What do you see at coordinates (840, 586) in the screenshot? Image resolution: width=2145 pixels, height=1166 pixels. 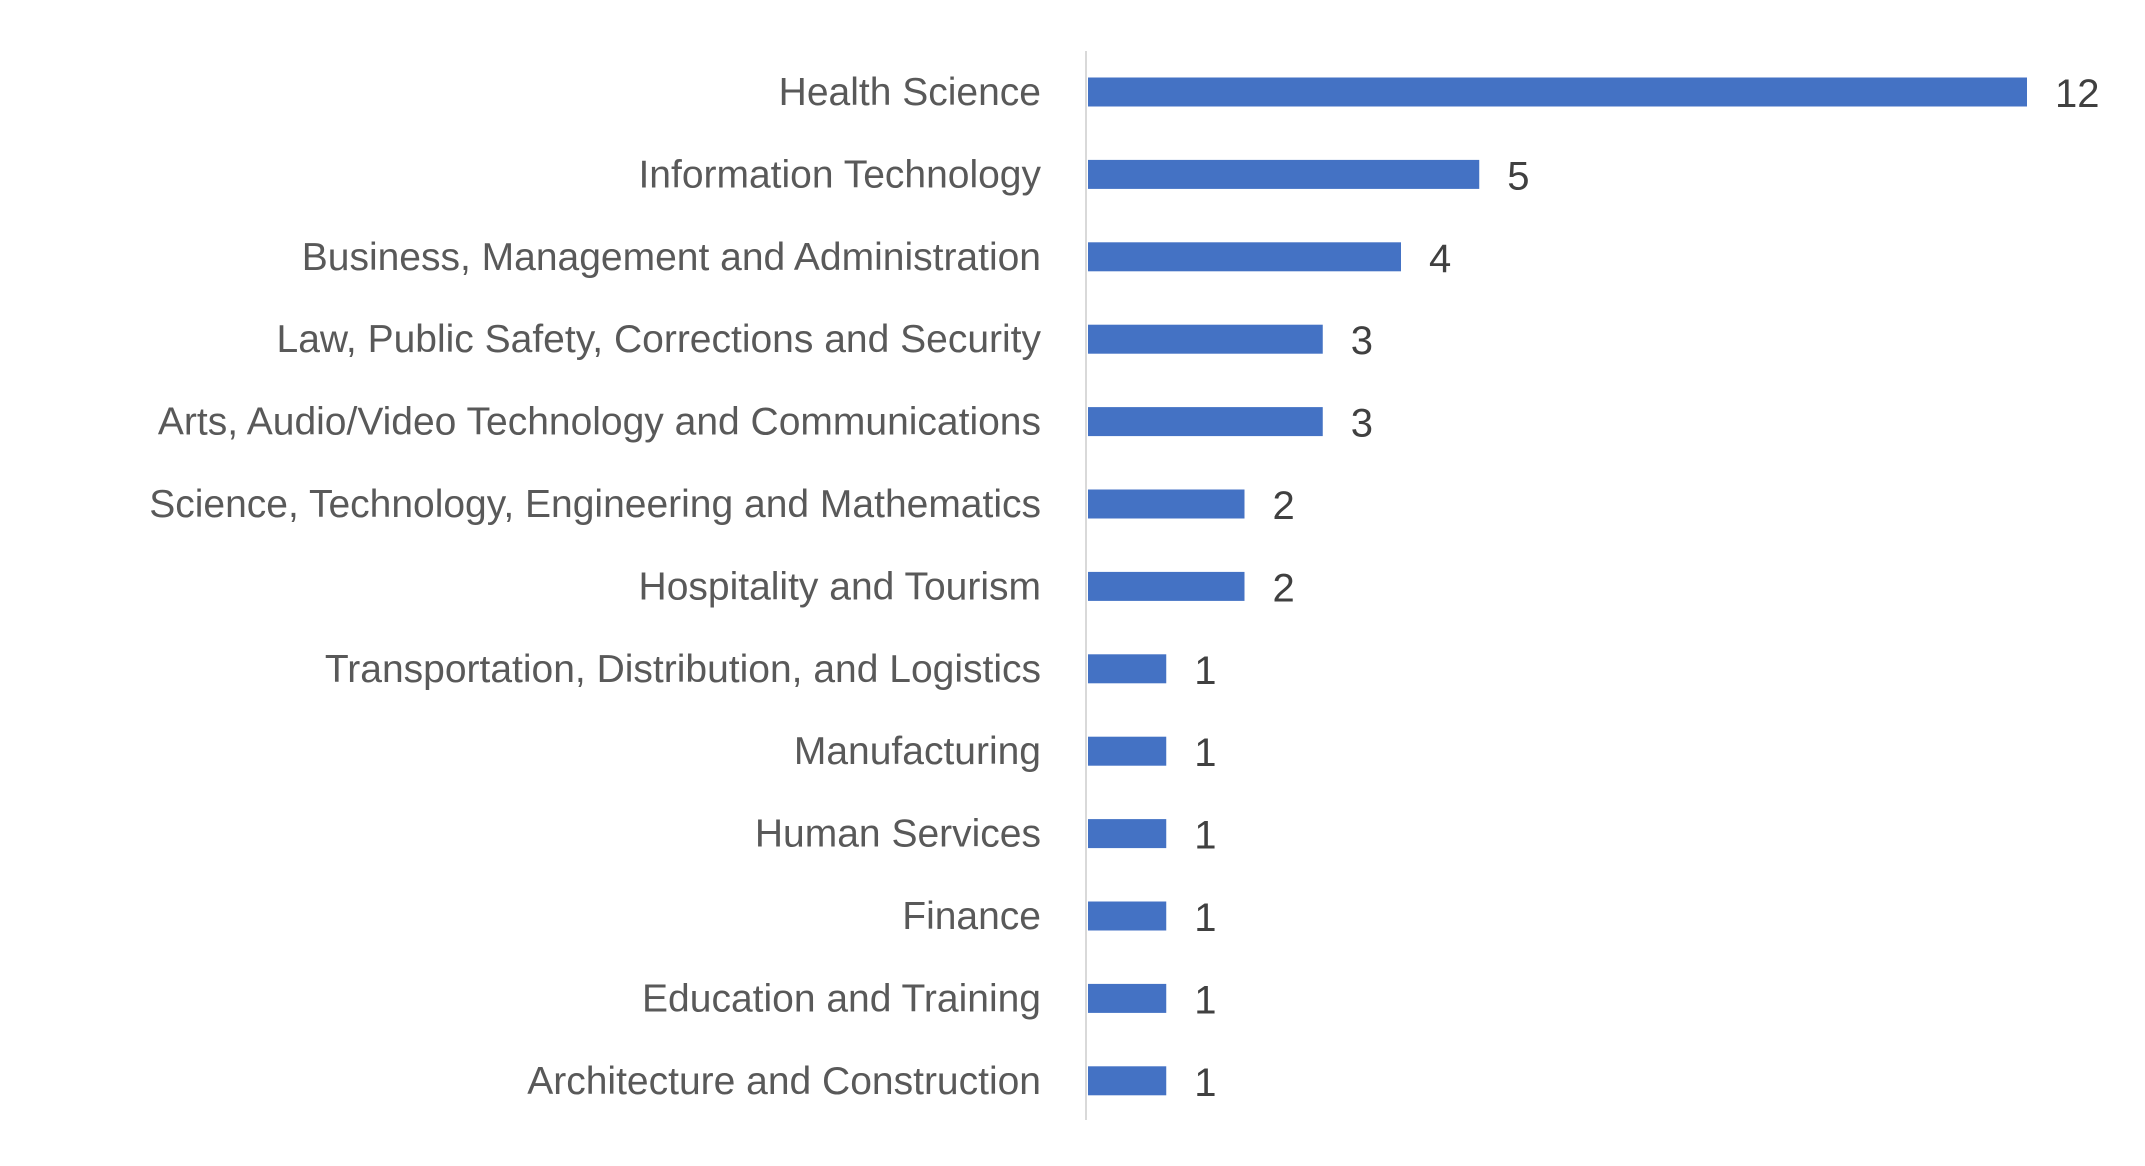 I see `category-label: Hospitality and Tourism` at bounding box center [840, 586].